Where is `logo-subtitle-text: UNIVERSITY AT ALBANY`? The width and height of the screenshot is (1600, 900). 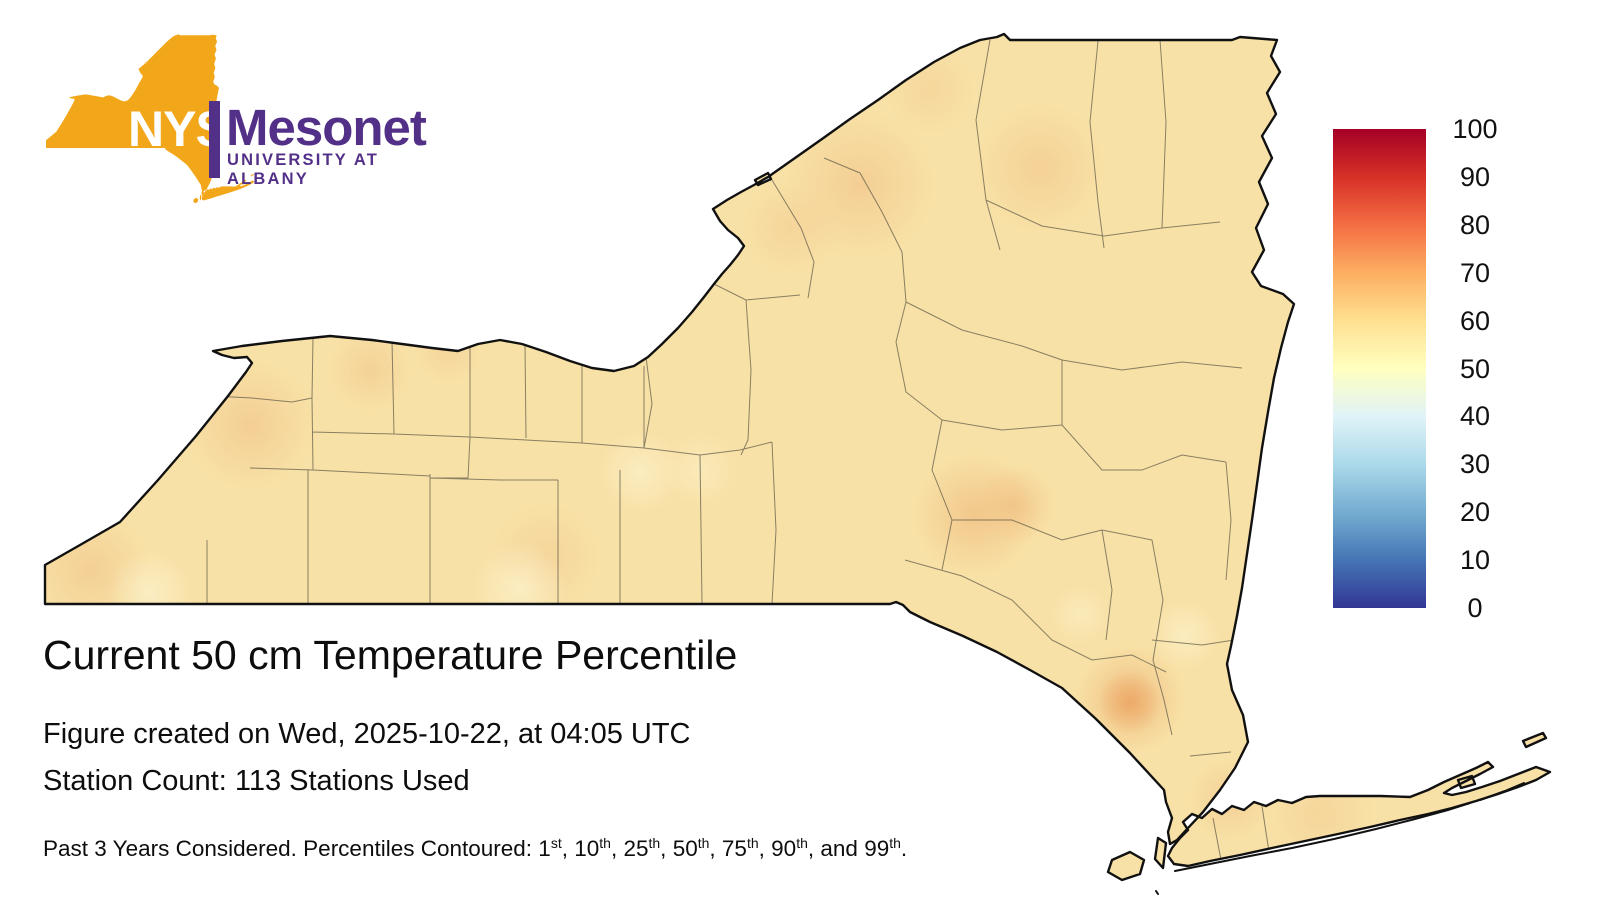 logo-subtitle-text: UNIVERSITY AT ALBANY is located at coordinates (303, 169).